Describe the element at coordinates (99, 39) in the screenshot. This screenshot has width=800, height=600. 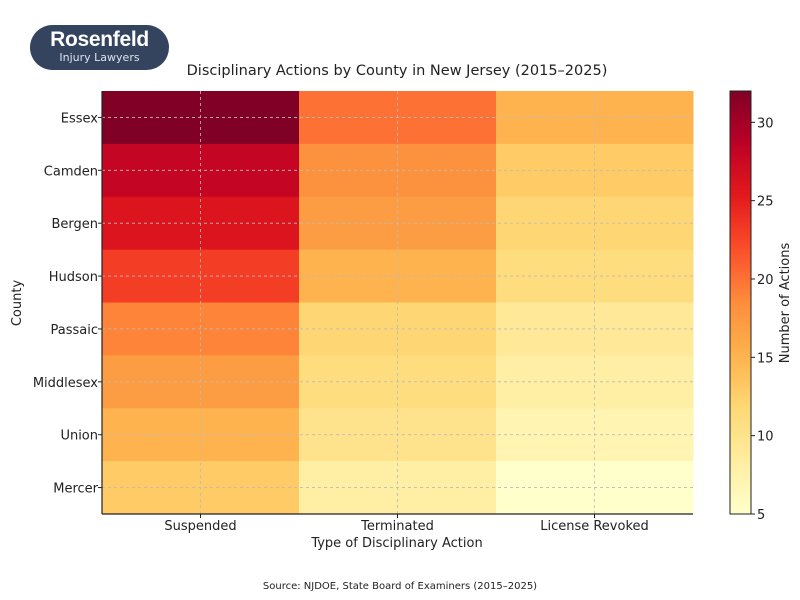
I see `logo-name: Rosenfeld` at that location.